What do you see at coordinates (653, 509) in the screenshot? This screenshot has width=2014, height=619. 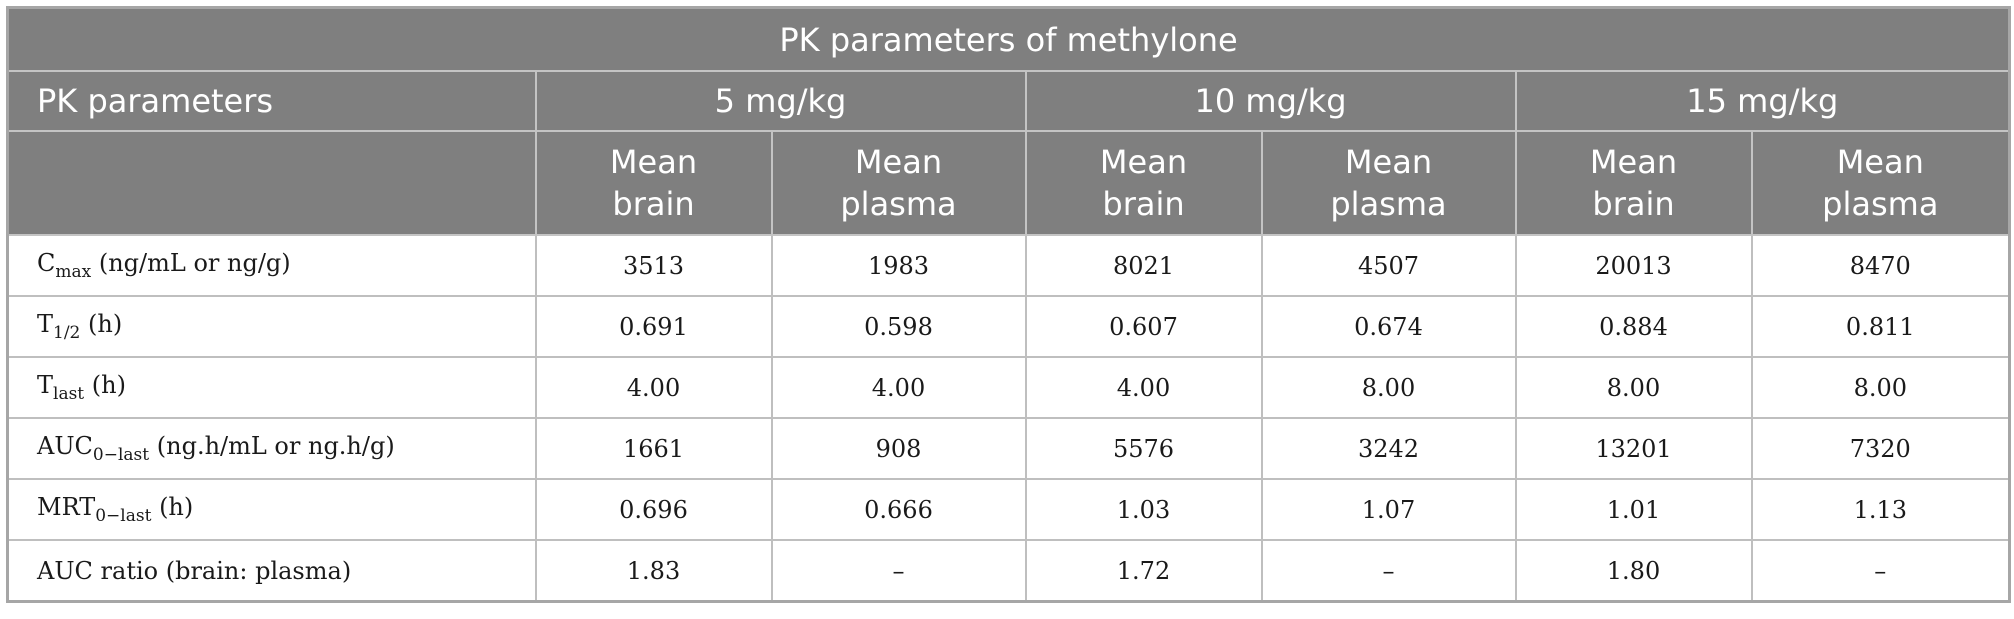 I see `value-cell: 0.696` at bounding box center [653, 509].